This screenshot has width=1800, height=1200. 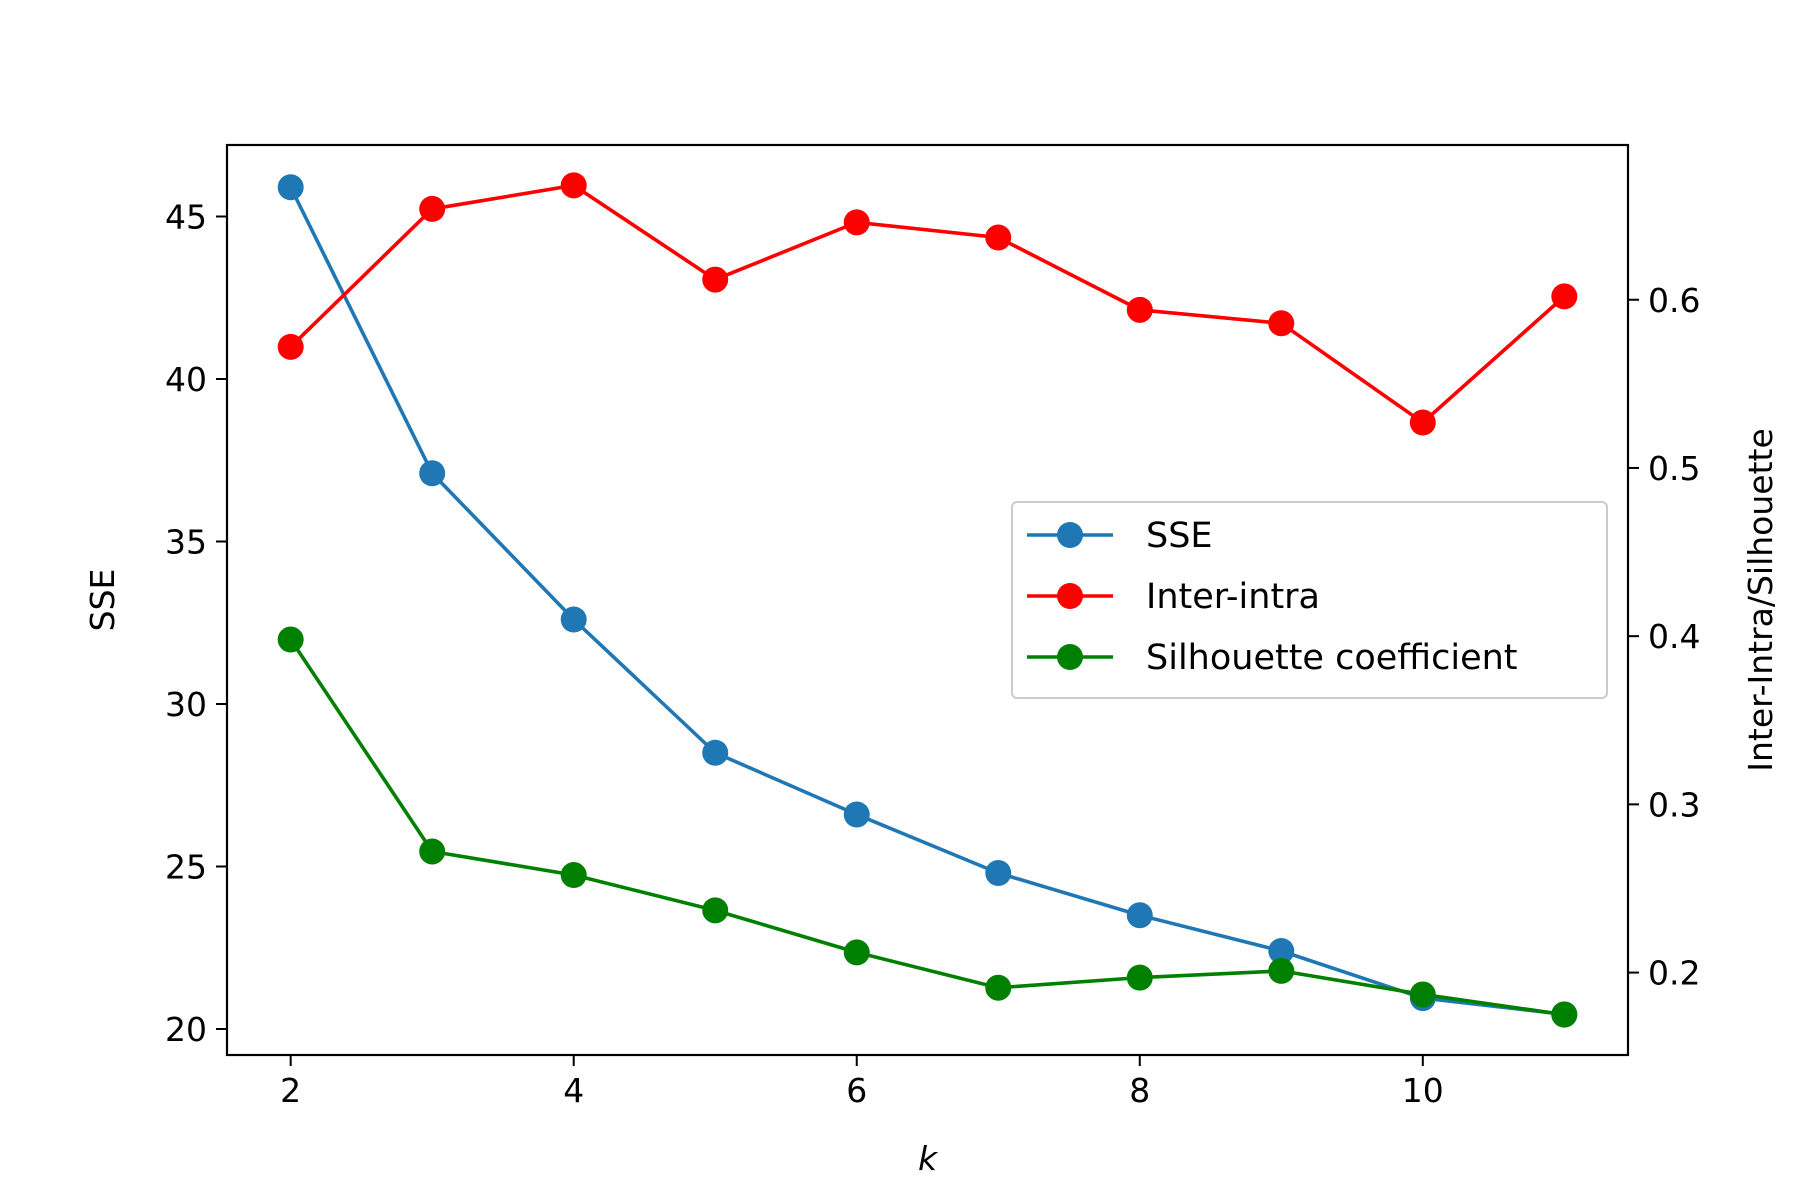 What do you see at coordinates (1423, 1090) in the screenshot?
I see `x-tick-label: 10` at bounding box center [1423, 1090].